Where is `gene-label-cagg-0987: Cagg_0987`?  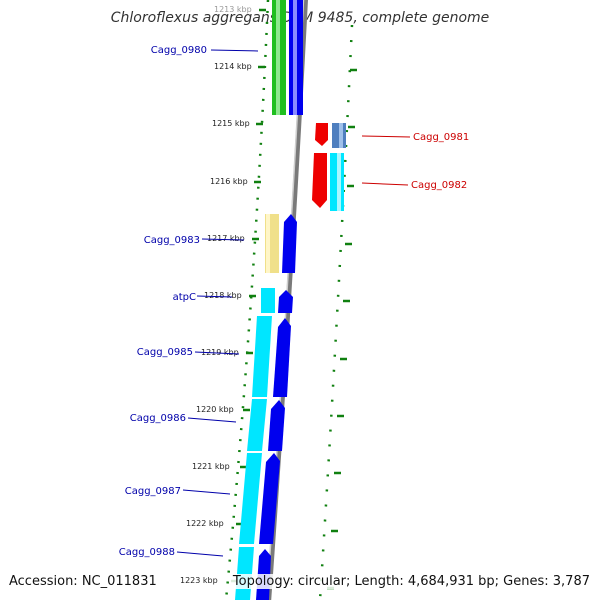
gene-label-cagg-0987: Cagg_0987 is located at coordinates (153, 491).